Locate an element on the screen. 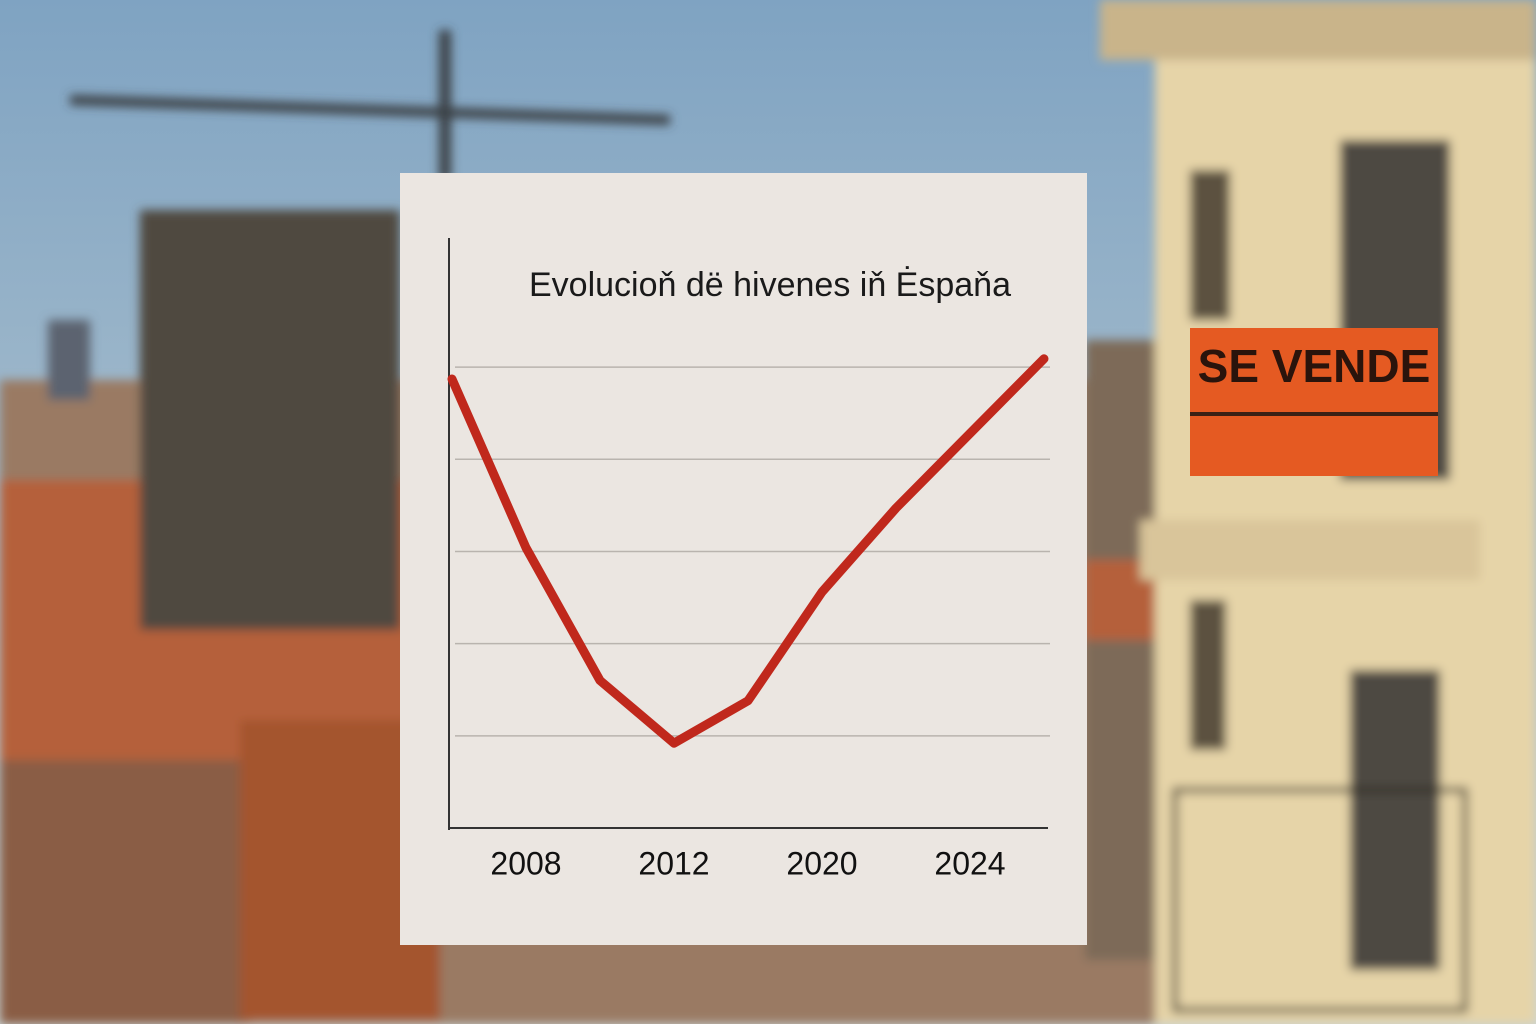  sign is located at coordinates (1314, 402).